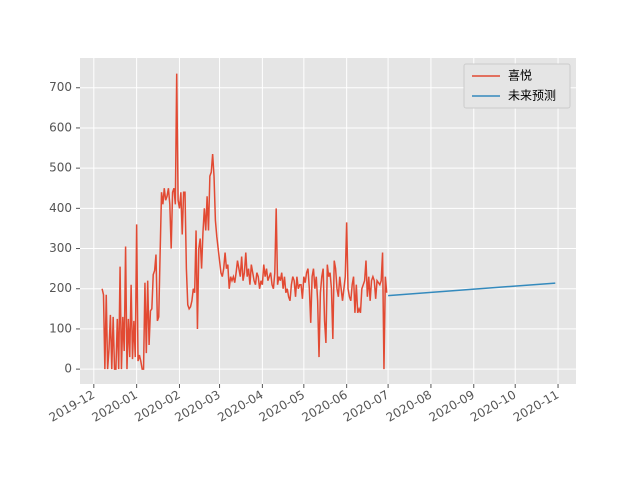  Describe the element at coordinates (520, 76) in the screenshot. I see `legend-label: 喜悦` at that location.